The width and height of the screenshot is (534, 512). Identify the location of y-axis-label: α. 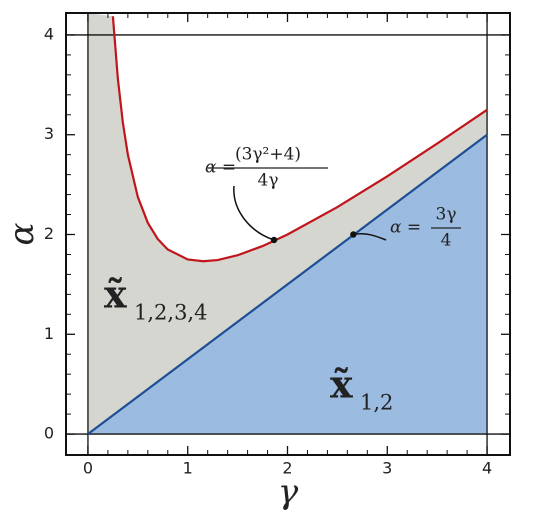
(22, 233).